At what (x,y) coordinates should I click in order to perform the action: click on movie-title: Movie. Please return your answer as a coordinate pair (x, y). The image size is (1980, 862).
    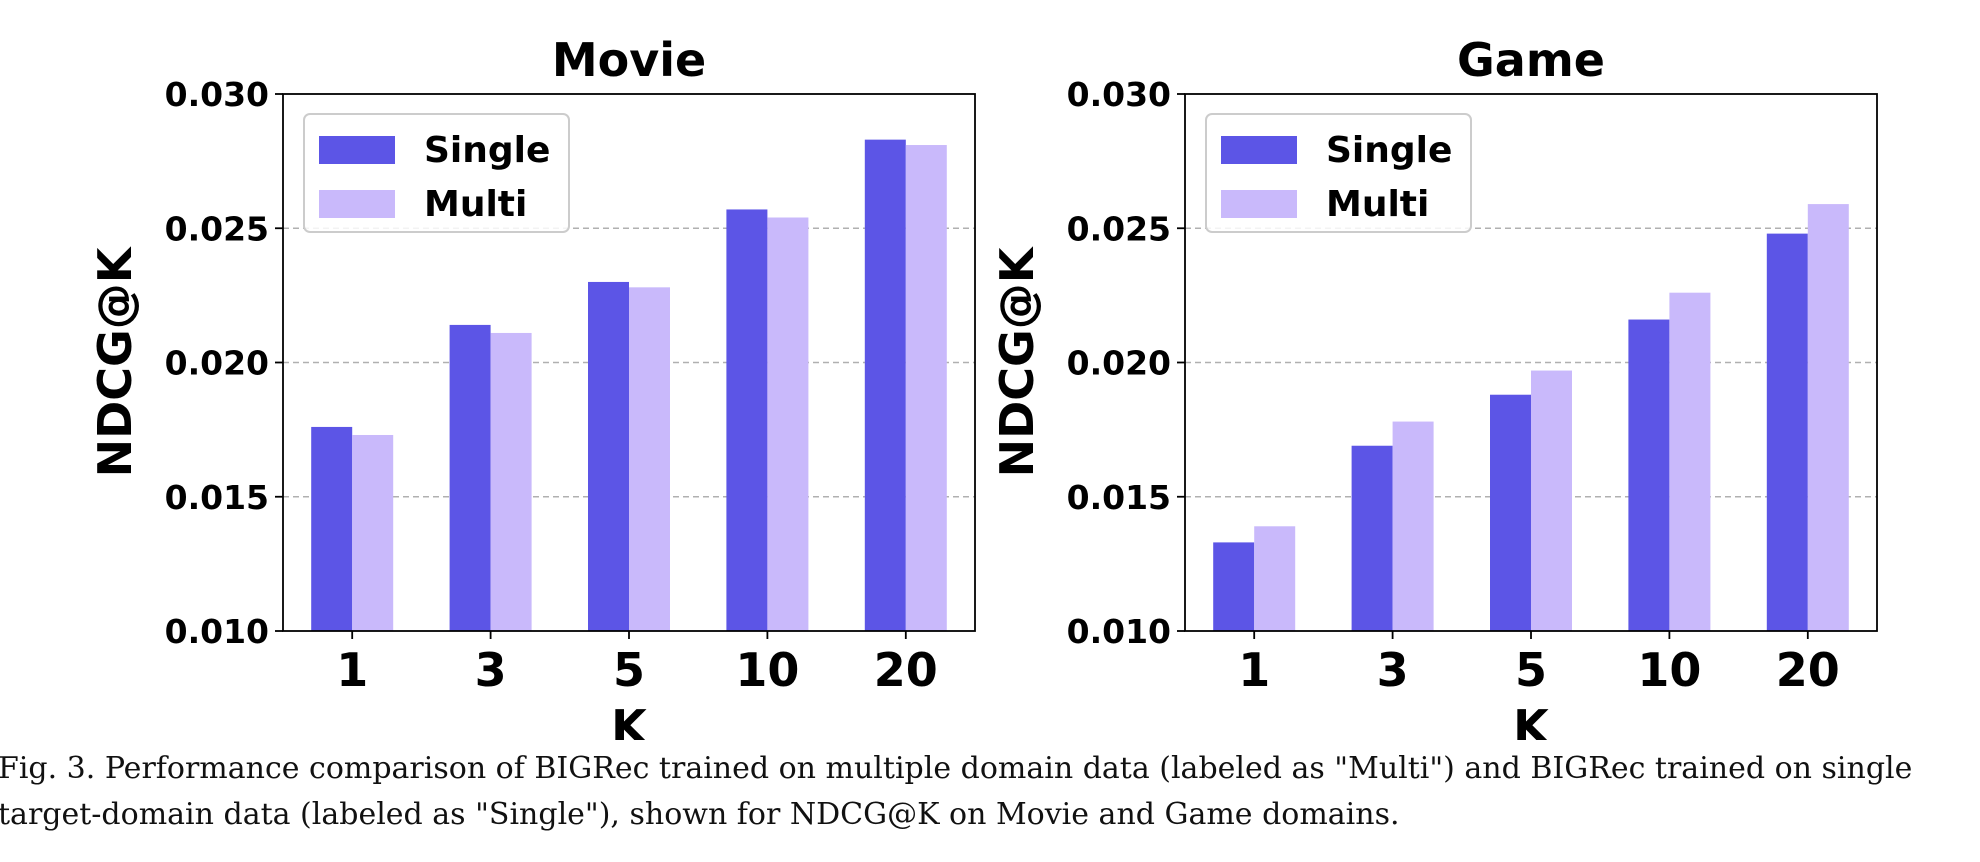
    Looking at the image, I should click on (629, 60).